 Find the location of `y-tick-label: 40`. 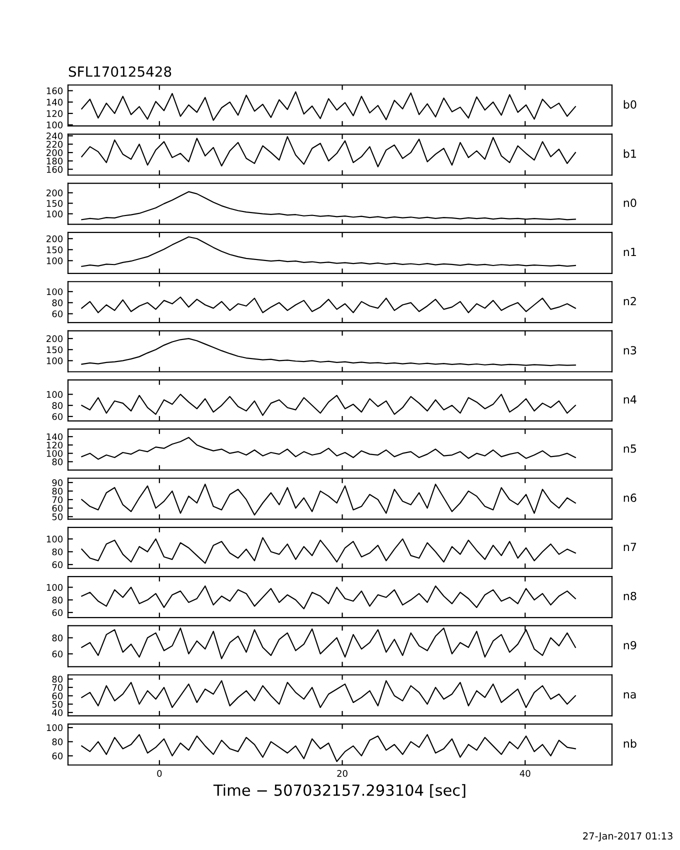

y-tick-label: 40 is located at coordinates (57, 712).